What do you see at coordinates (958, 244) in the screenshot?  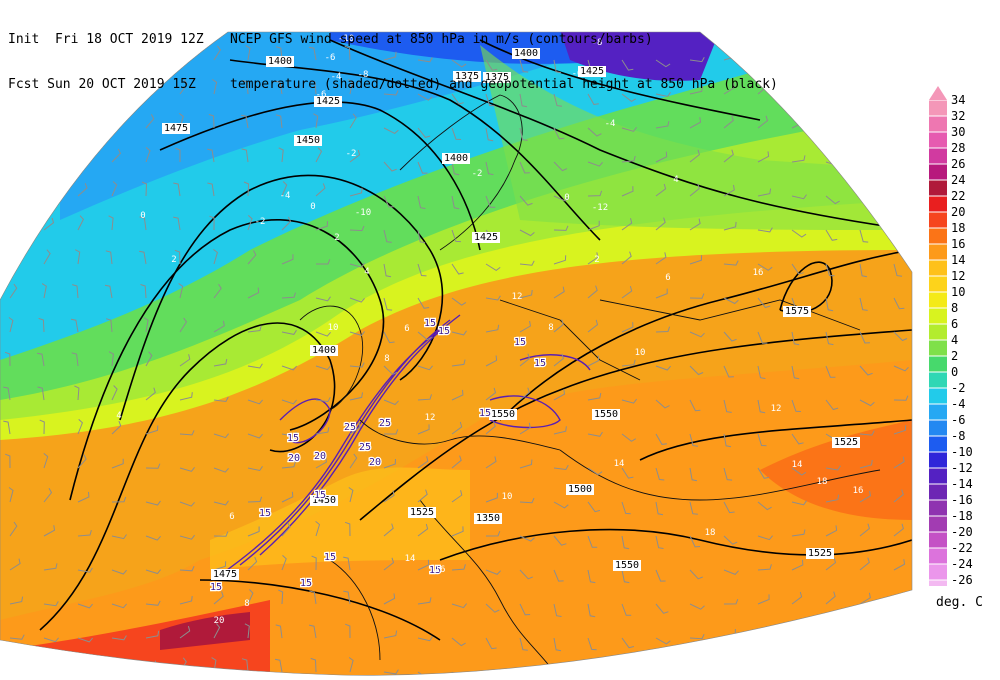 I see `colorbar-label: 16` at bounding box center [958, 244].